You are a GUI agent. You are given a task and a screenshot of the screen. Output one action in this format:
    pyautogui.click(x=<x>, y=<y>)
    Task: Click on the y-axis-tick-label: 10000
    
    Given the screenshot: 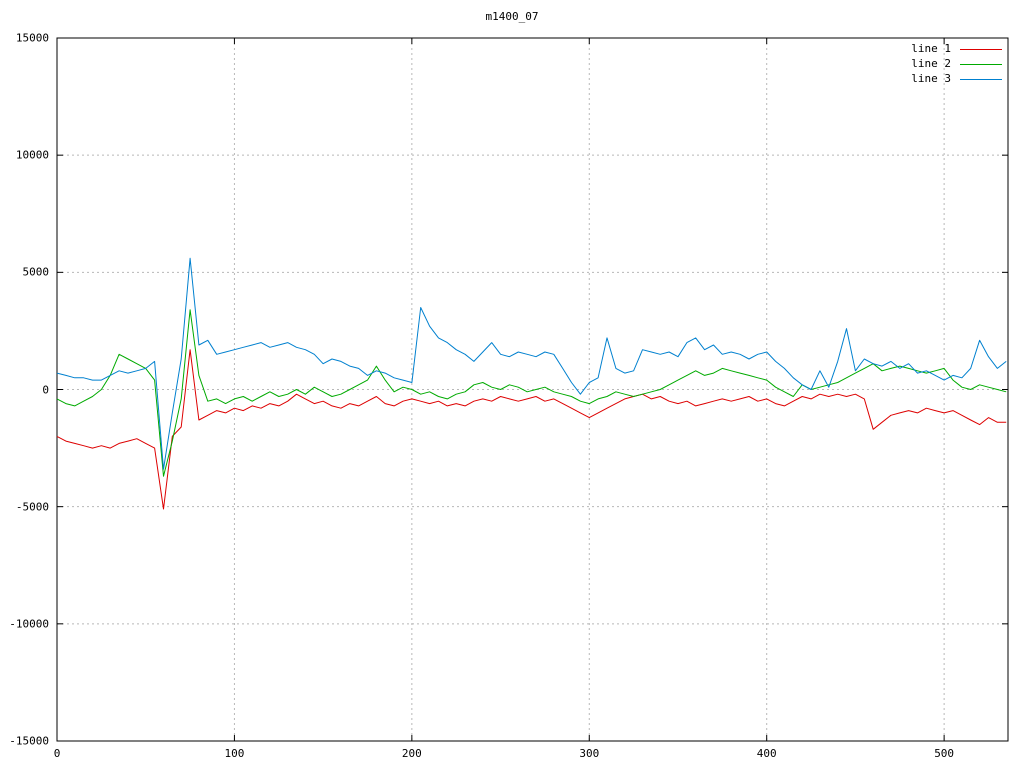 What is the action you would take?
    pyautogui.click(x=32, y=155)
    